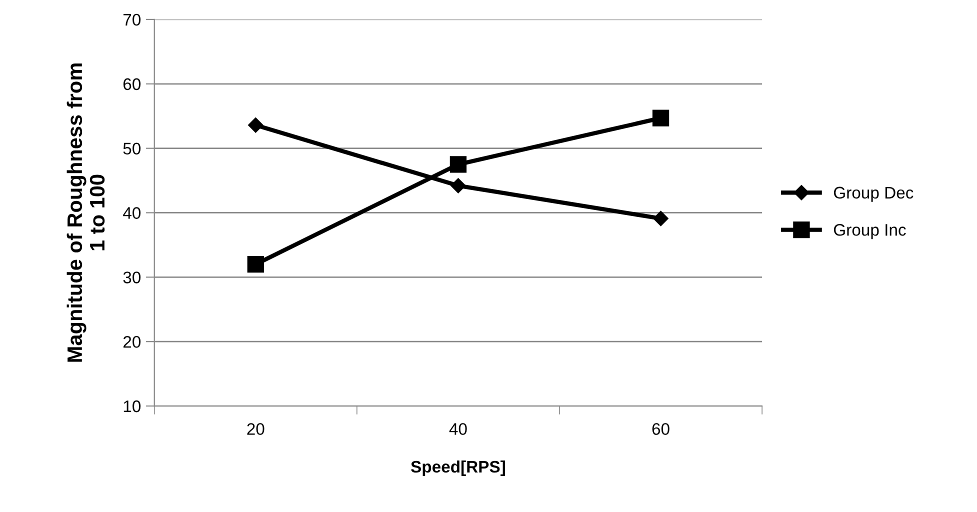 This screenshot has width=977, height=512. I want to click on y-tick-label: 70, so click(132, 20).